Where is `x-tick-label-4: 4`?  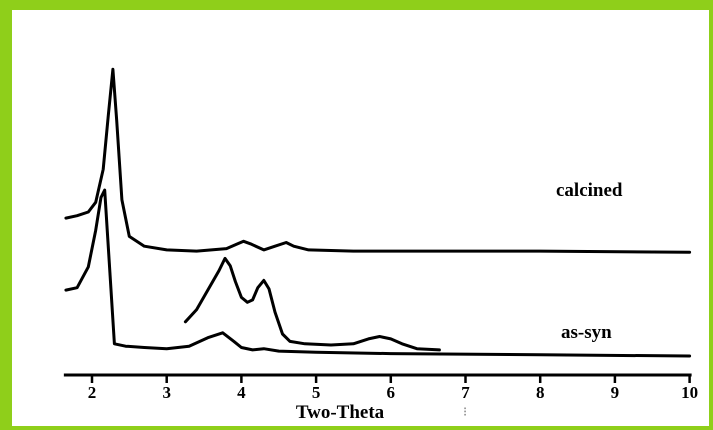
x-tick-label-4: 4 is located at coordinates (241, 392).